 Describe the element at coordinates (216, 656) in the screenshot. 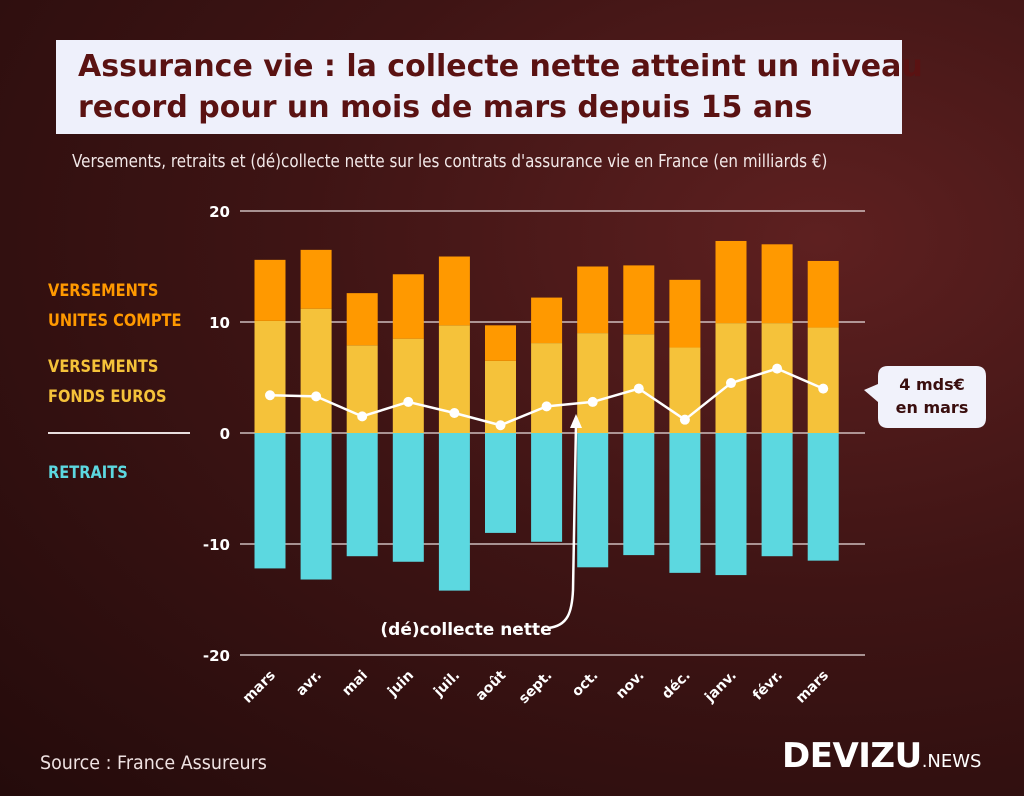

I see `y-tick-label: -20` at that location.